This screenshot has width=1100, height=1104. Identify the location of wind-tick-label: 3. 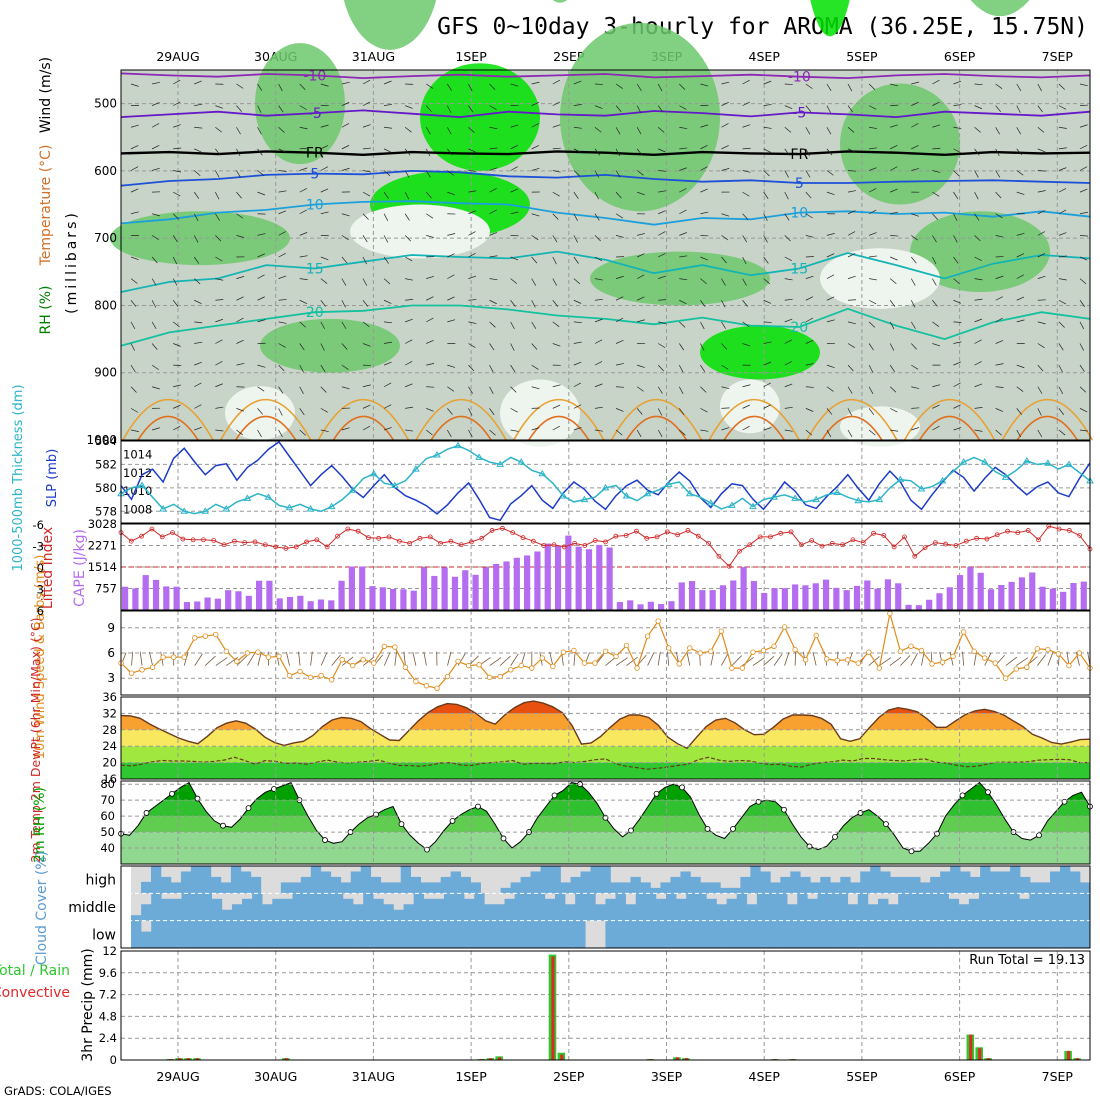
(111, 678).